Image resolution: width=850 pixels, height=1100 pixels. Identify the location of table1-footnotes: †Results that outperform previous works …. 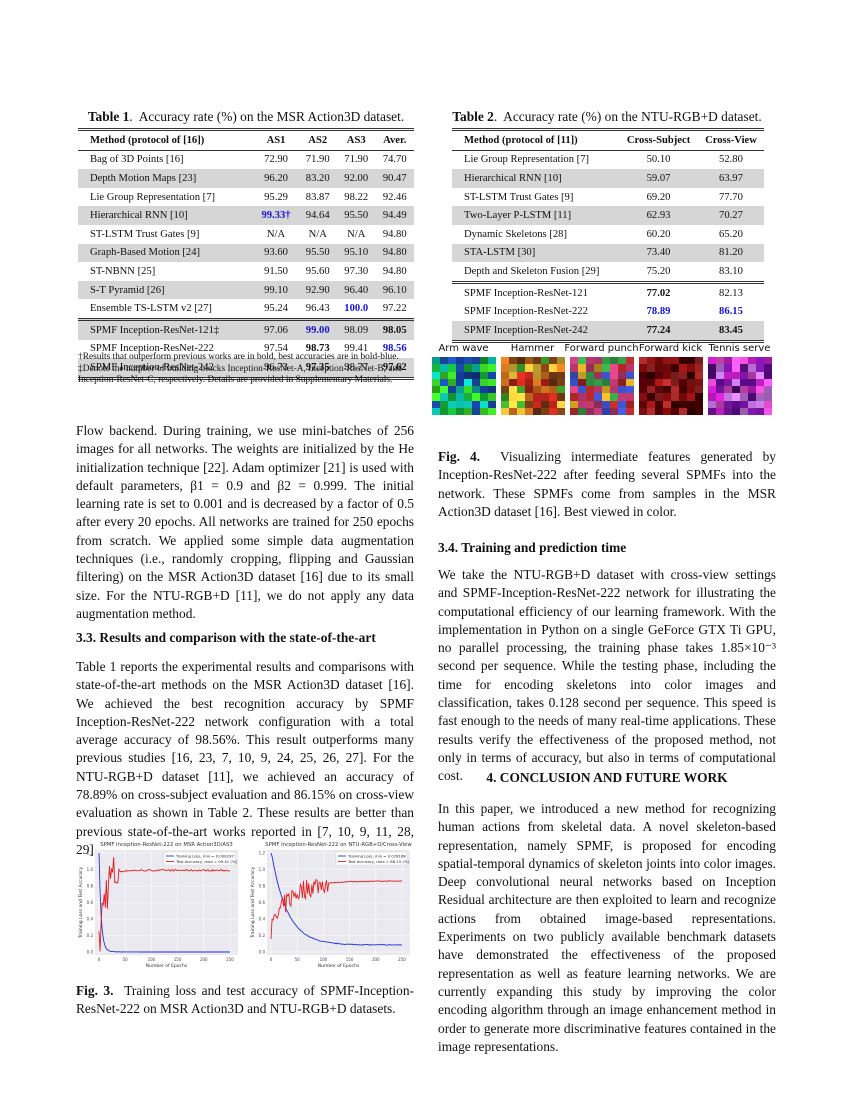
(246, 369).